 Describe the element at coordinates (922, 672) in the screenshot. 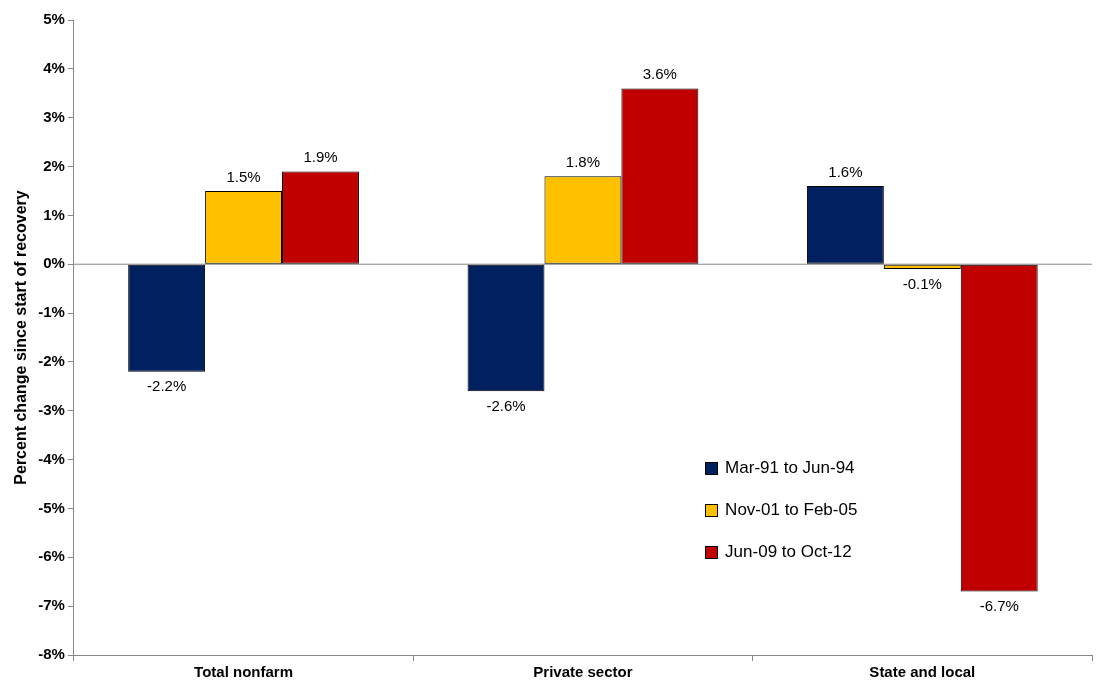

I see `x-tick-label: State and local` at that location.